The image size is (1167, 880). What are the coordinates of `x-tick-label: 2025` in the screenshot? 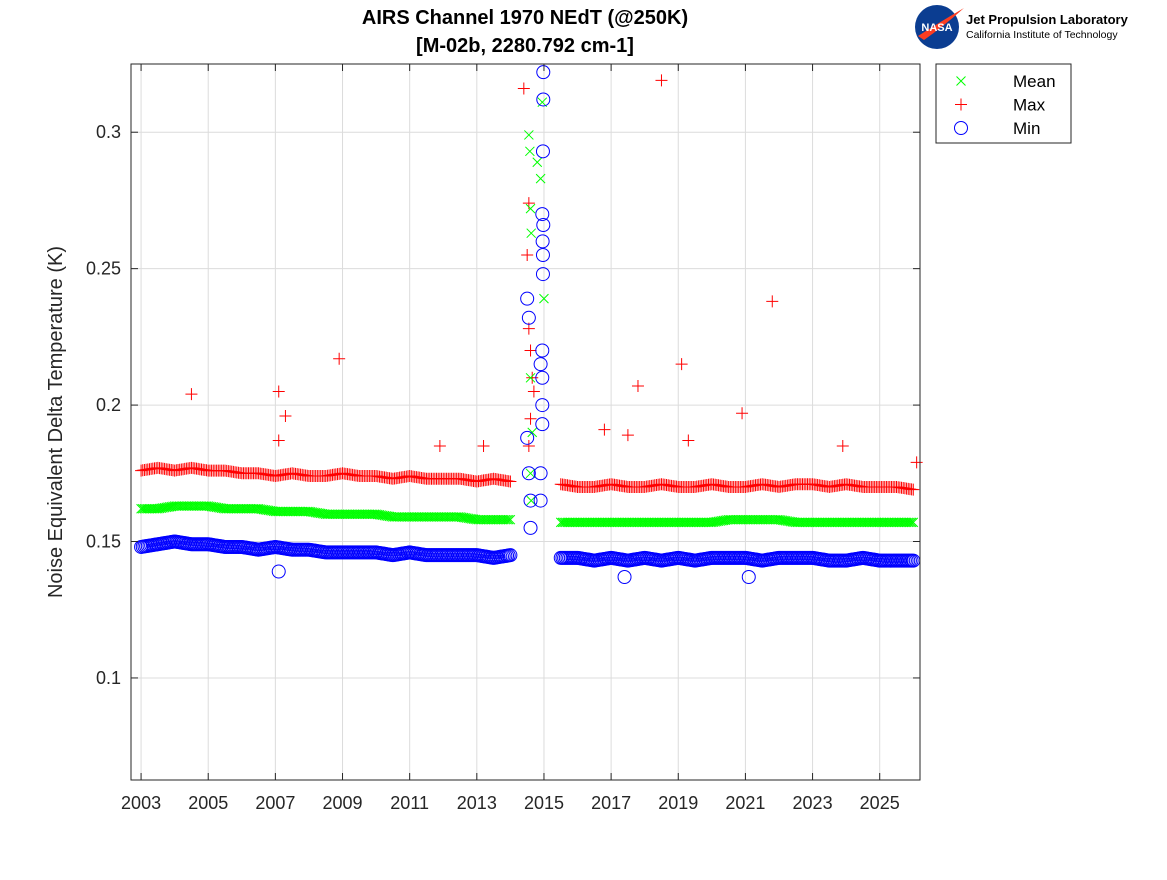 It's located at (880, 803).